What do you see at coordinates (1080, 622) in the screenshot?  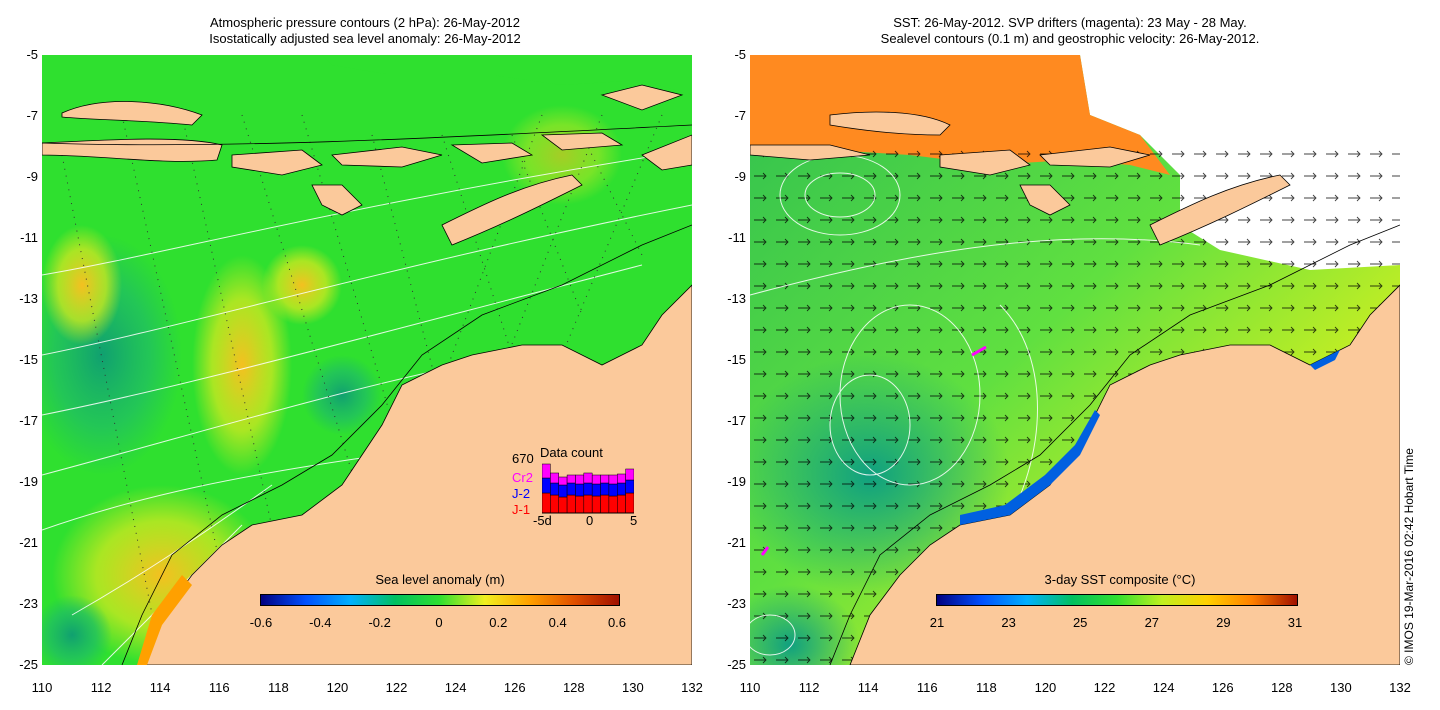 I see `sst-colorbar-tick: 25` at bounding box center [1080, 622].